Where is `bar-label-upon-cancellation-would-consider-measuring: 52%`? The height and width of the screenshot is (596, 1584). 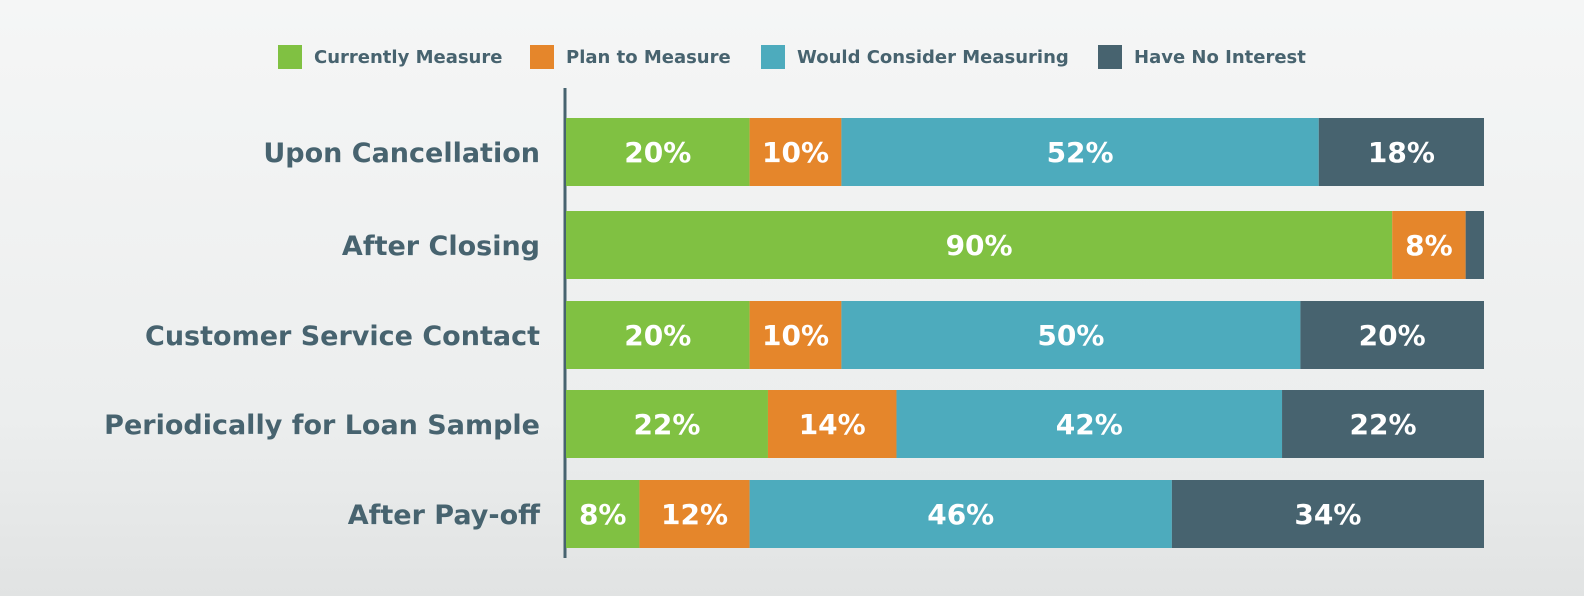
bar-label-upon-cancellation-would-consider-measuring: 52% is located at coordinates (1080, 152).